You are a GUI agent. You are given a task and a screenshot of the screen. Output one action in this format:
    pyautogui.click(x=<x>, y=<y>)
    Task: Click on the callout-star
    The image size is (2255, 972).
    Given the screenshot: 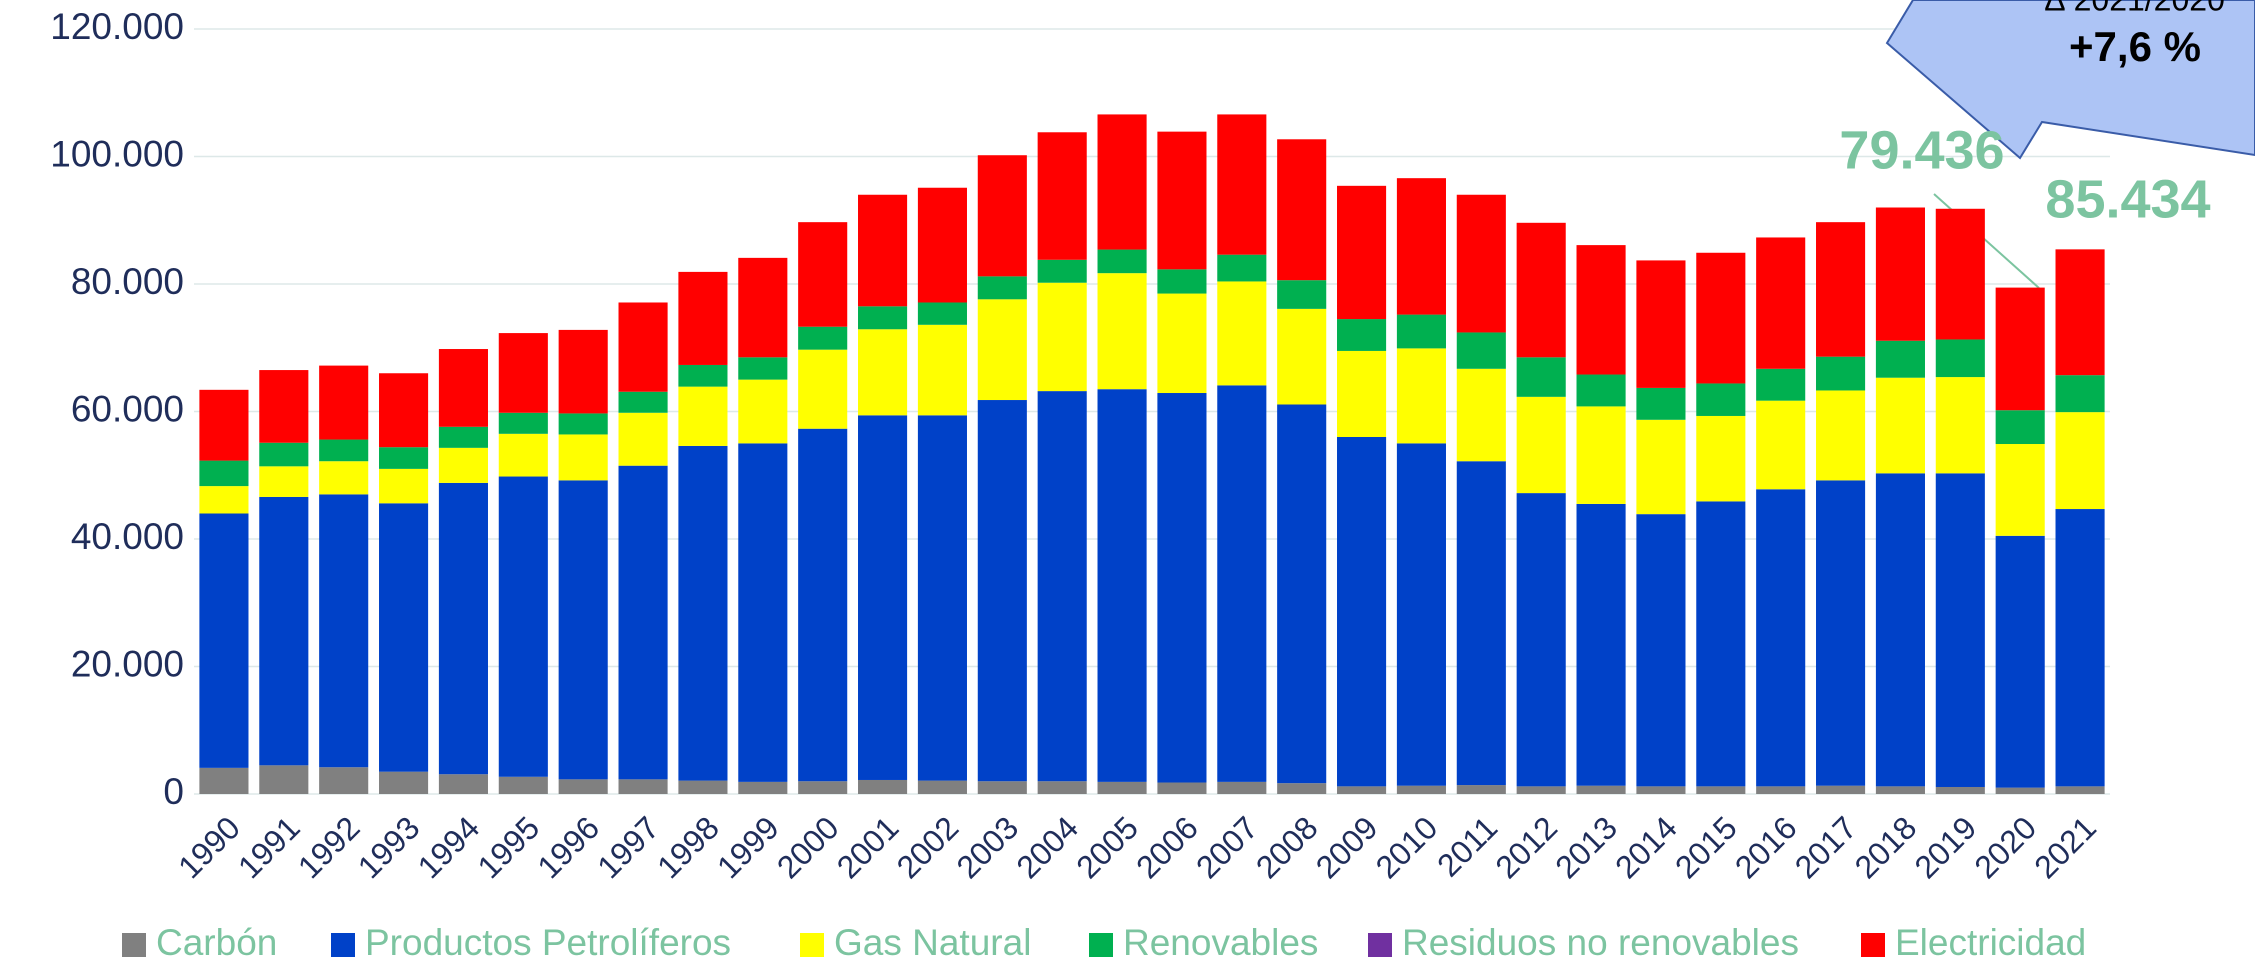 What is the action you would take?
    pyautogui.click(x=2070, y=80)
    